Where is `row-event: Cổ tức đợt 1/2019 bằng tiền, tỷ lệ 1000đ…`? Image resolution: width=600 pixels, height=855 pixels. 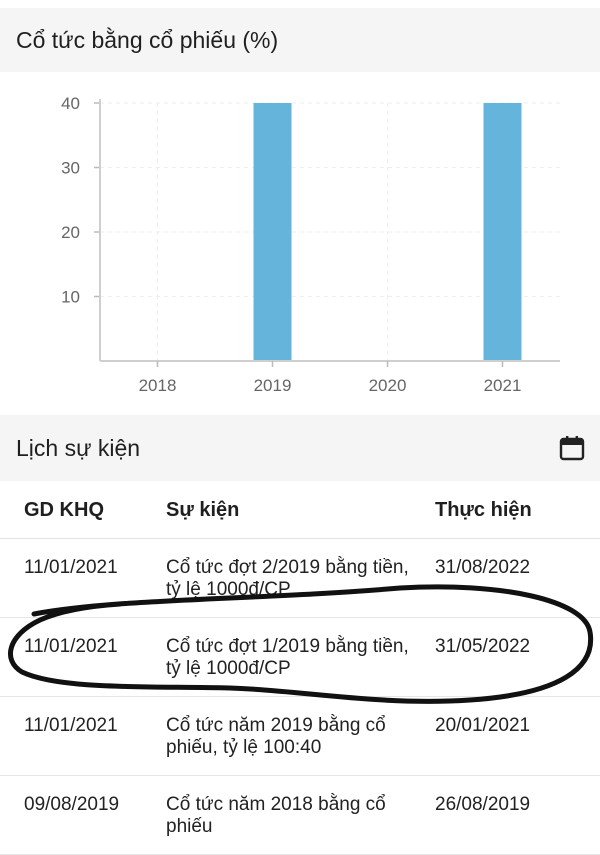 row-event: Cổ tức đợt 1/2019 bằng tiền, tỷ lệ 1000đ… is located at coordinates (287, 657).